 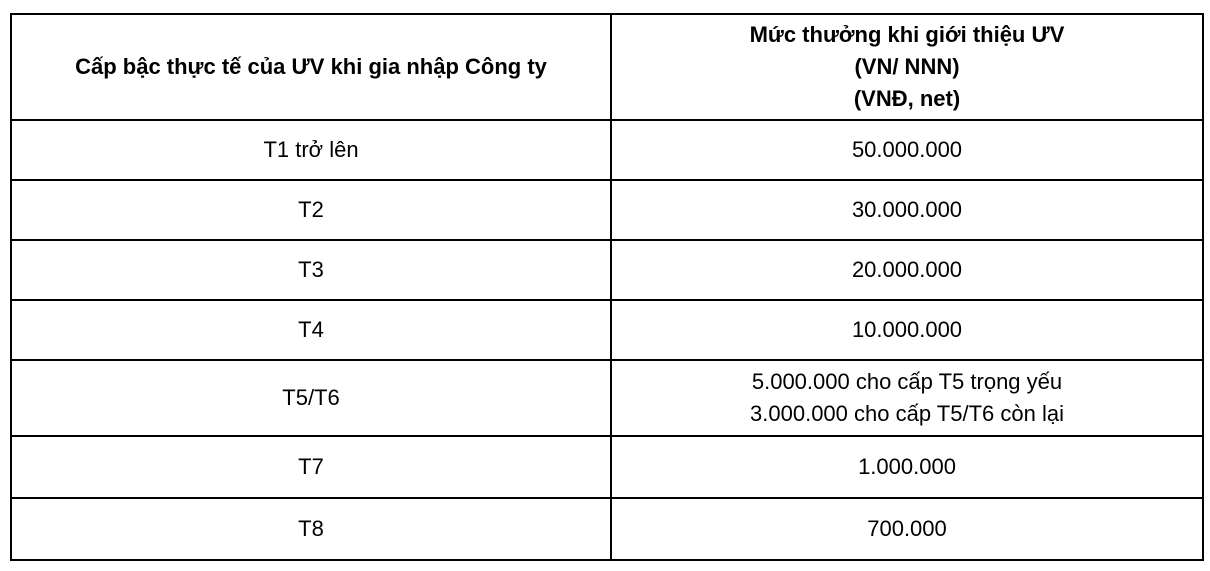 I want to click on level-cell: T3, so click(x=311, y=269).